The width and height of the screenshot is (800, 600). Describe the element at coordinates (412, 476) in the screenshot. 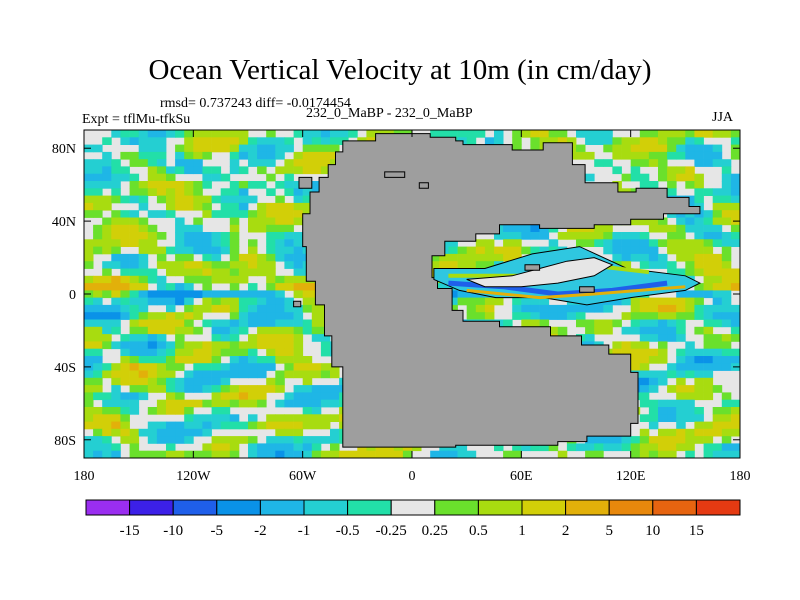

I see `x-tick-label-3: 0` at that location.